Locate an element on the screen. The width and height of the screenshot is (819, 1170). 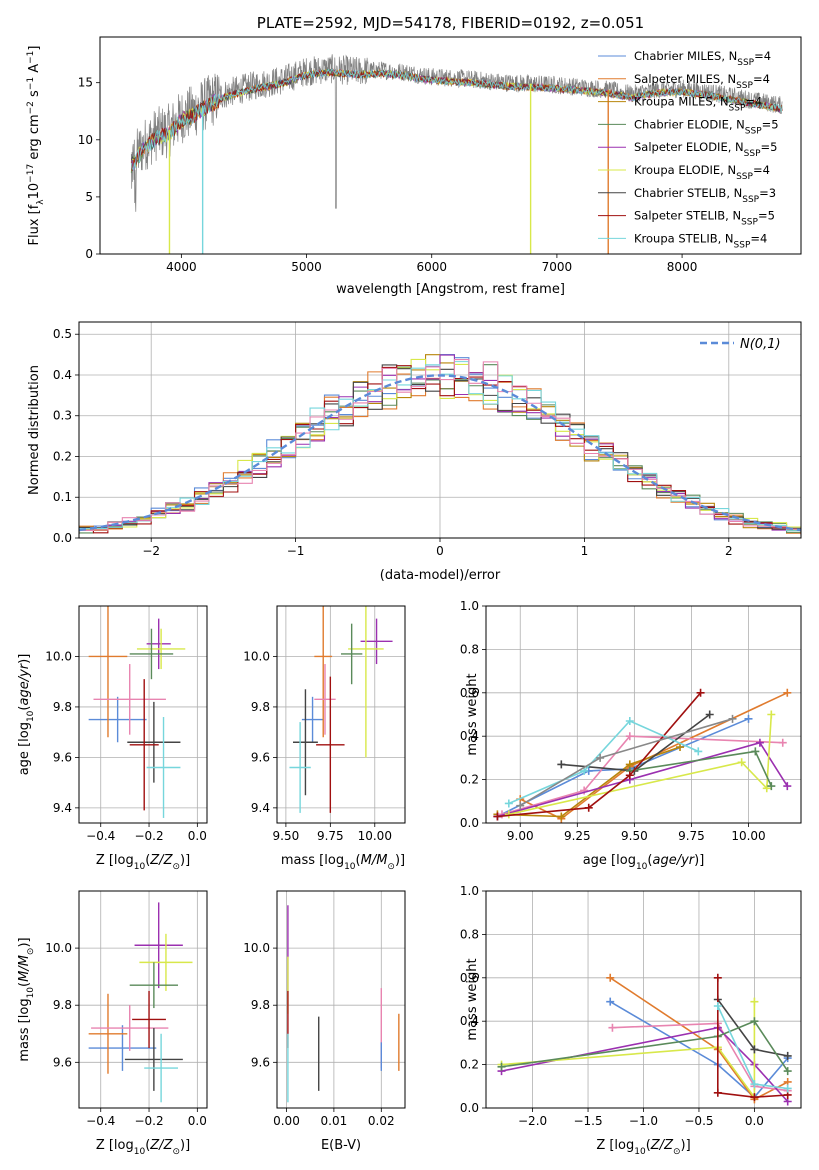
age-weight-yticklabel-0: 0.0 is located at coordinates (469, 823).